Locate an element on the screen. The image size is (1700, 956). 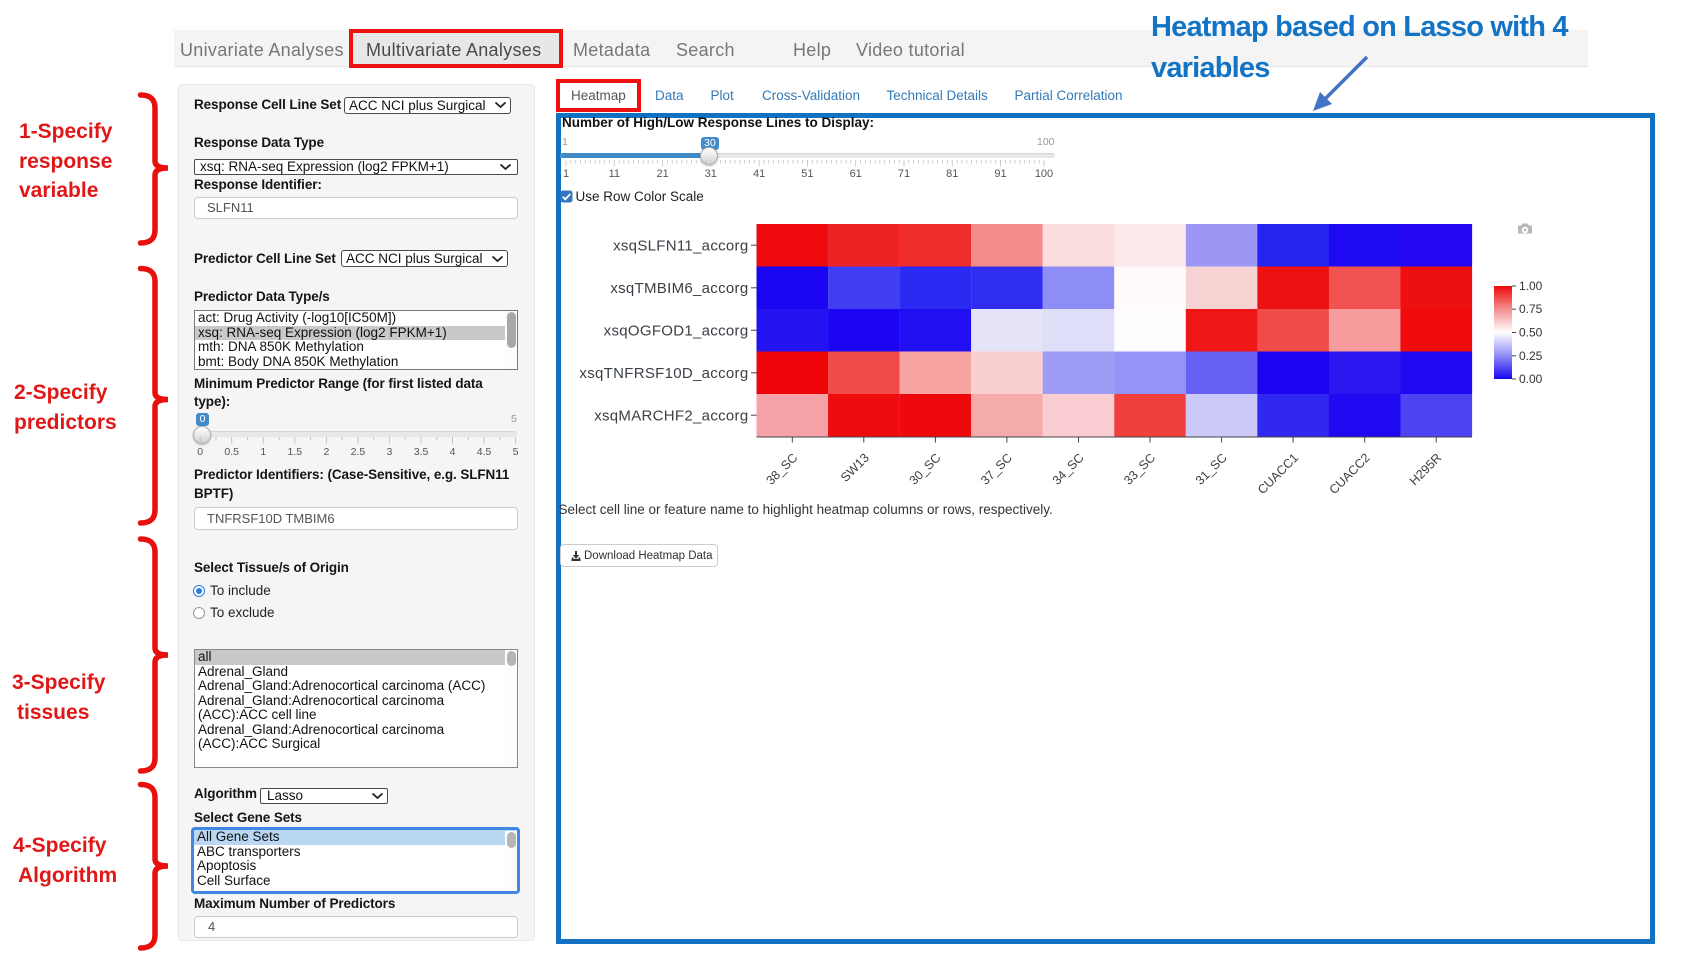
svg-text: 31_SC is located at coordinates (1211, 469).